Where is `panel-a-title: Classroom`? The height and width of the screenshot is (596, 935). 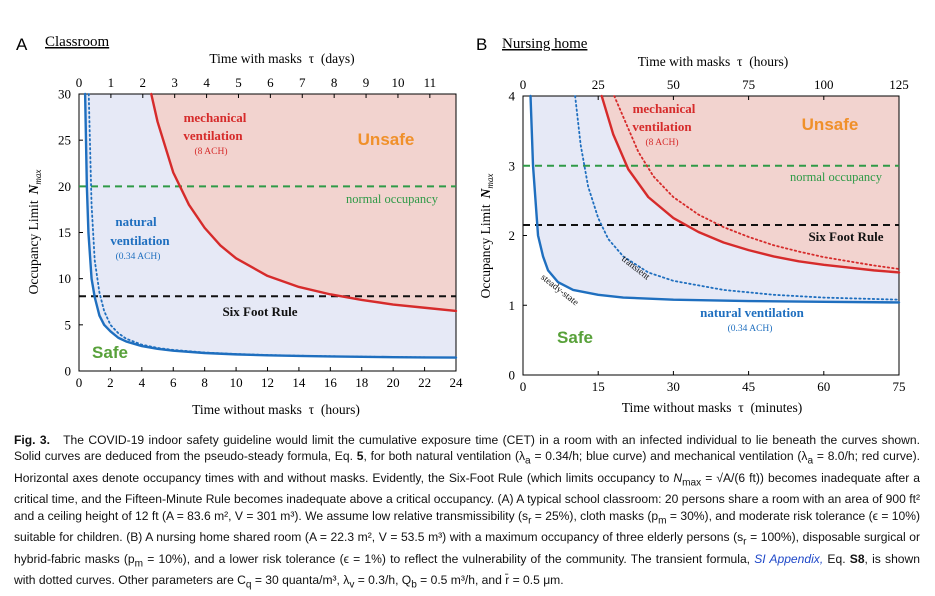
panel-a-title: Classroom is located at coordinates (77, 42).